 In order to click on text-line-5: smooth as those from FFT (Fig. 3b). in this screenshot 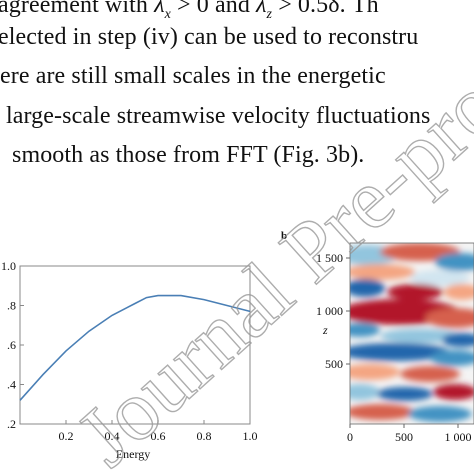, I will do `click(188, 155)`.